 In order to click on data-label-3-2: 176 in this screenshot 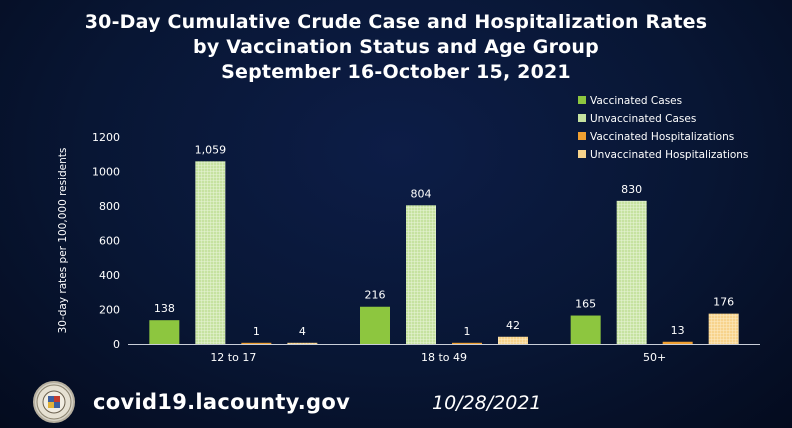, I will do `click(723, 302)`.